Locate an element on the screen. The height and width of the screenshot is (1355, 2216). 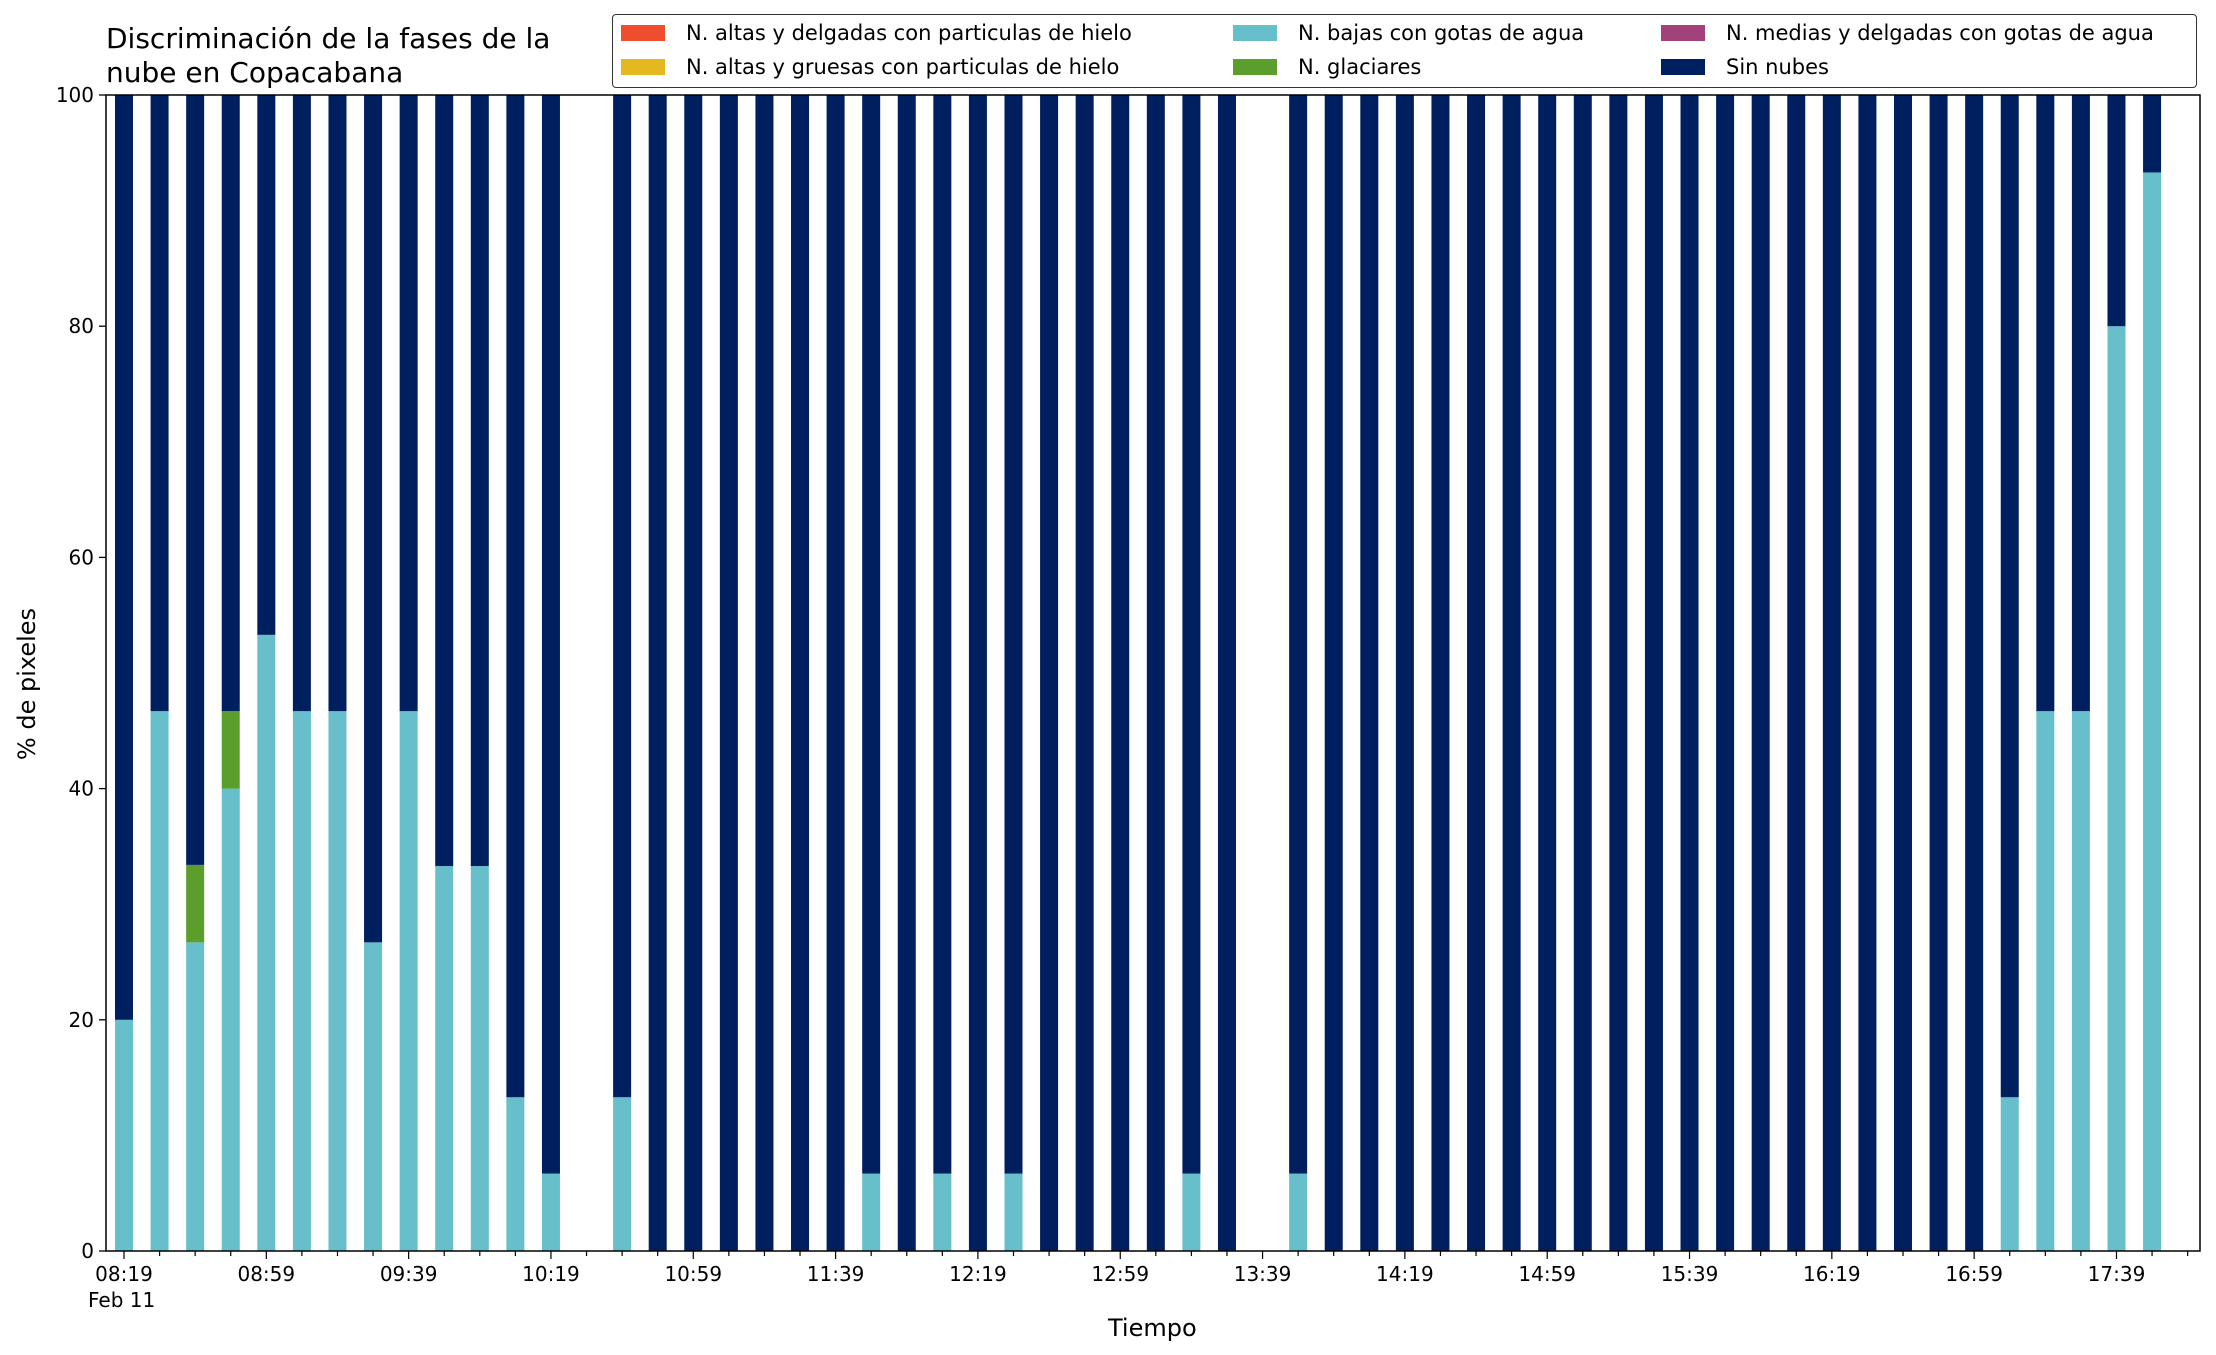
legend-label: N. medias y delgadas con gotas de agua is located at coordinates (1940, 33).